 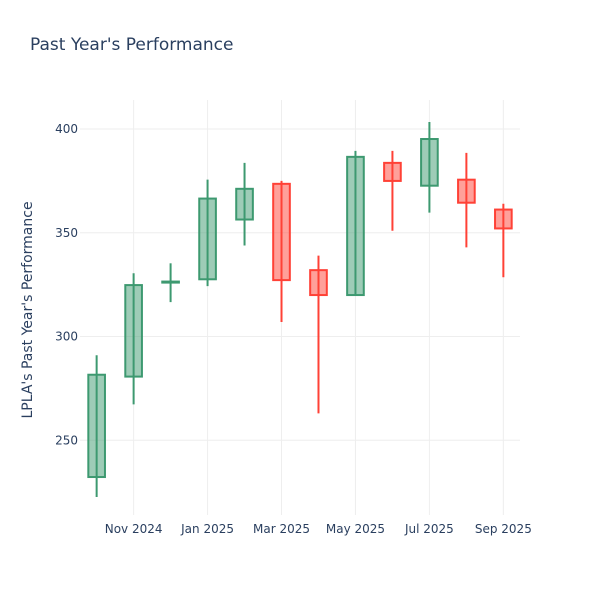 What do you see at coordinates (134, 529) in the screenshot?
I see `x-tick-label: Nov 2024` at bounding box center [134, 529].